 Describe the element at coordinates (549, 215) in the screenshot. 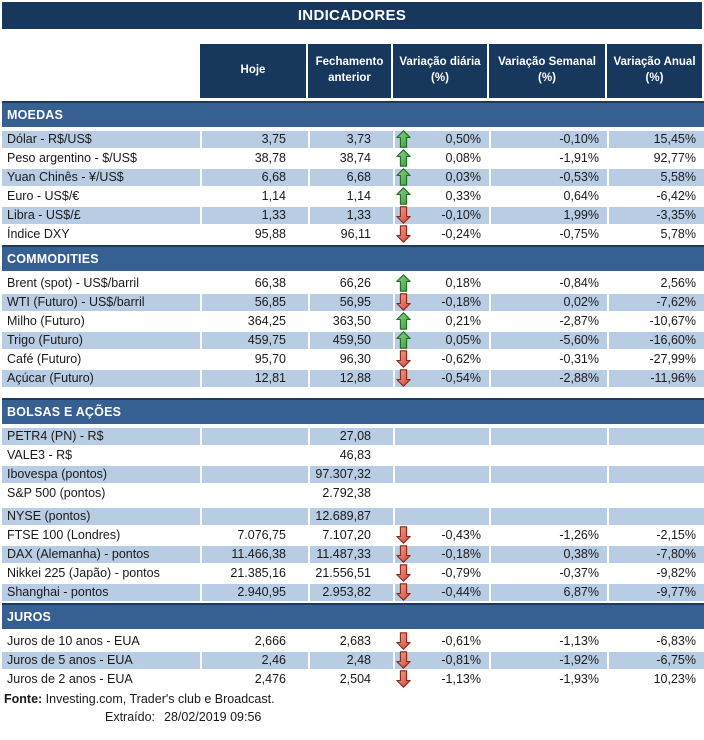

I see `cell-variacao-semanal: 1,99%` at that location.